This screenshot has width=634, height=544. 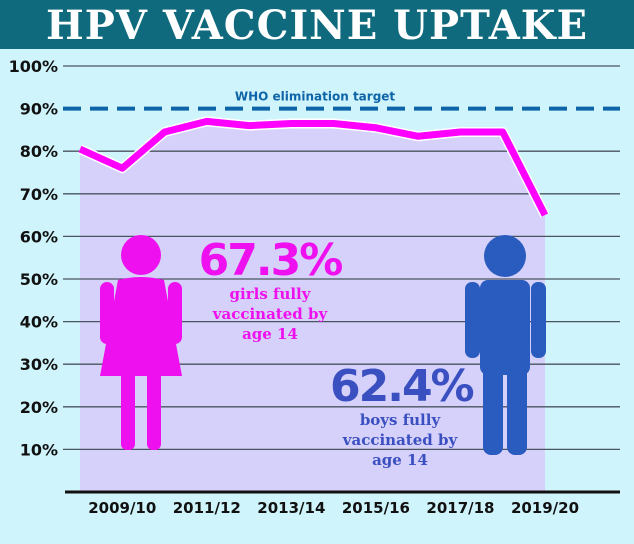 What do you see at coordinates (39, 279) in the screenshot?
I see `y-tick-label: 50%` at bounding box center [39, 279].